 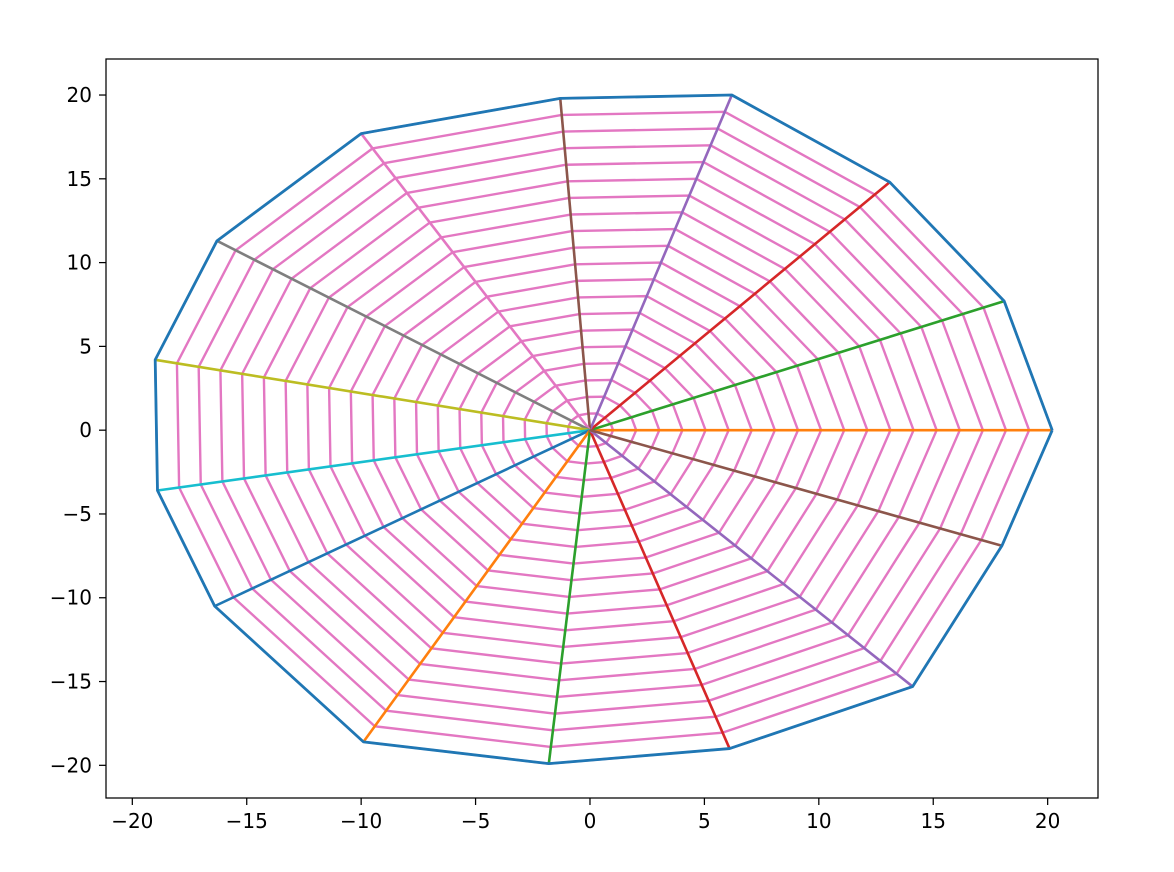 I want to click on y-axis: −20 −15 −10 −5 0 5 10 15 20, so click(x=78, y=430).